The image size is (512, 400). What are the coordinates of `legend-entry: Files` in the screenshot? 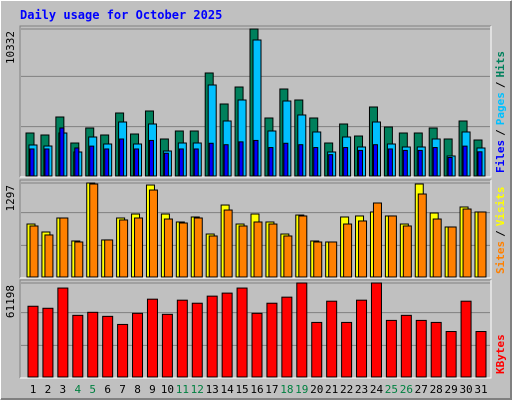 It's located at (500, 156).